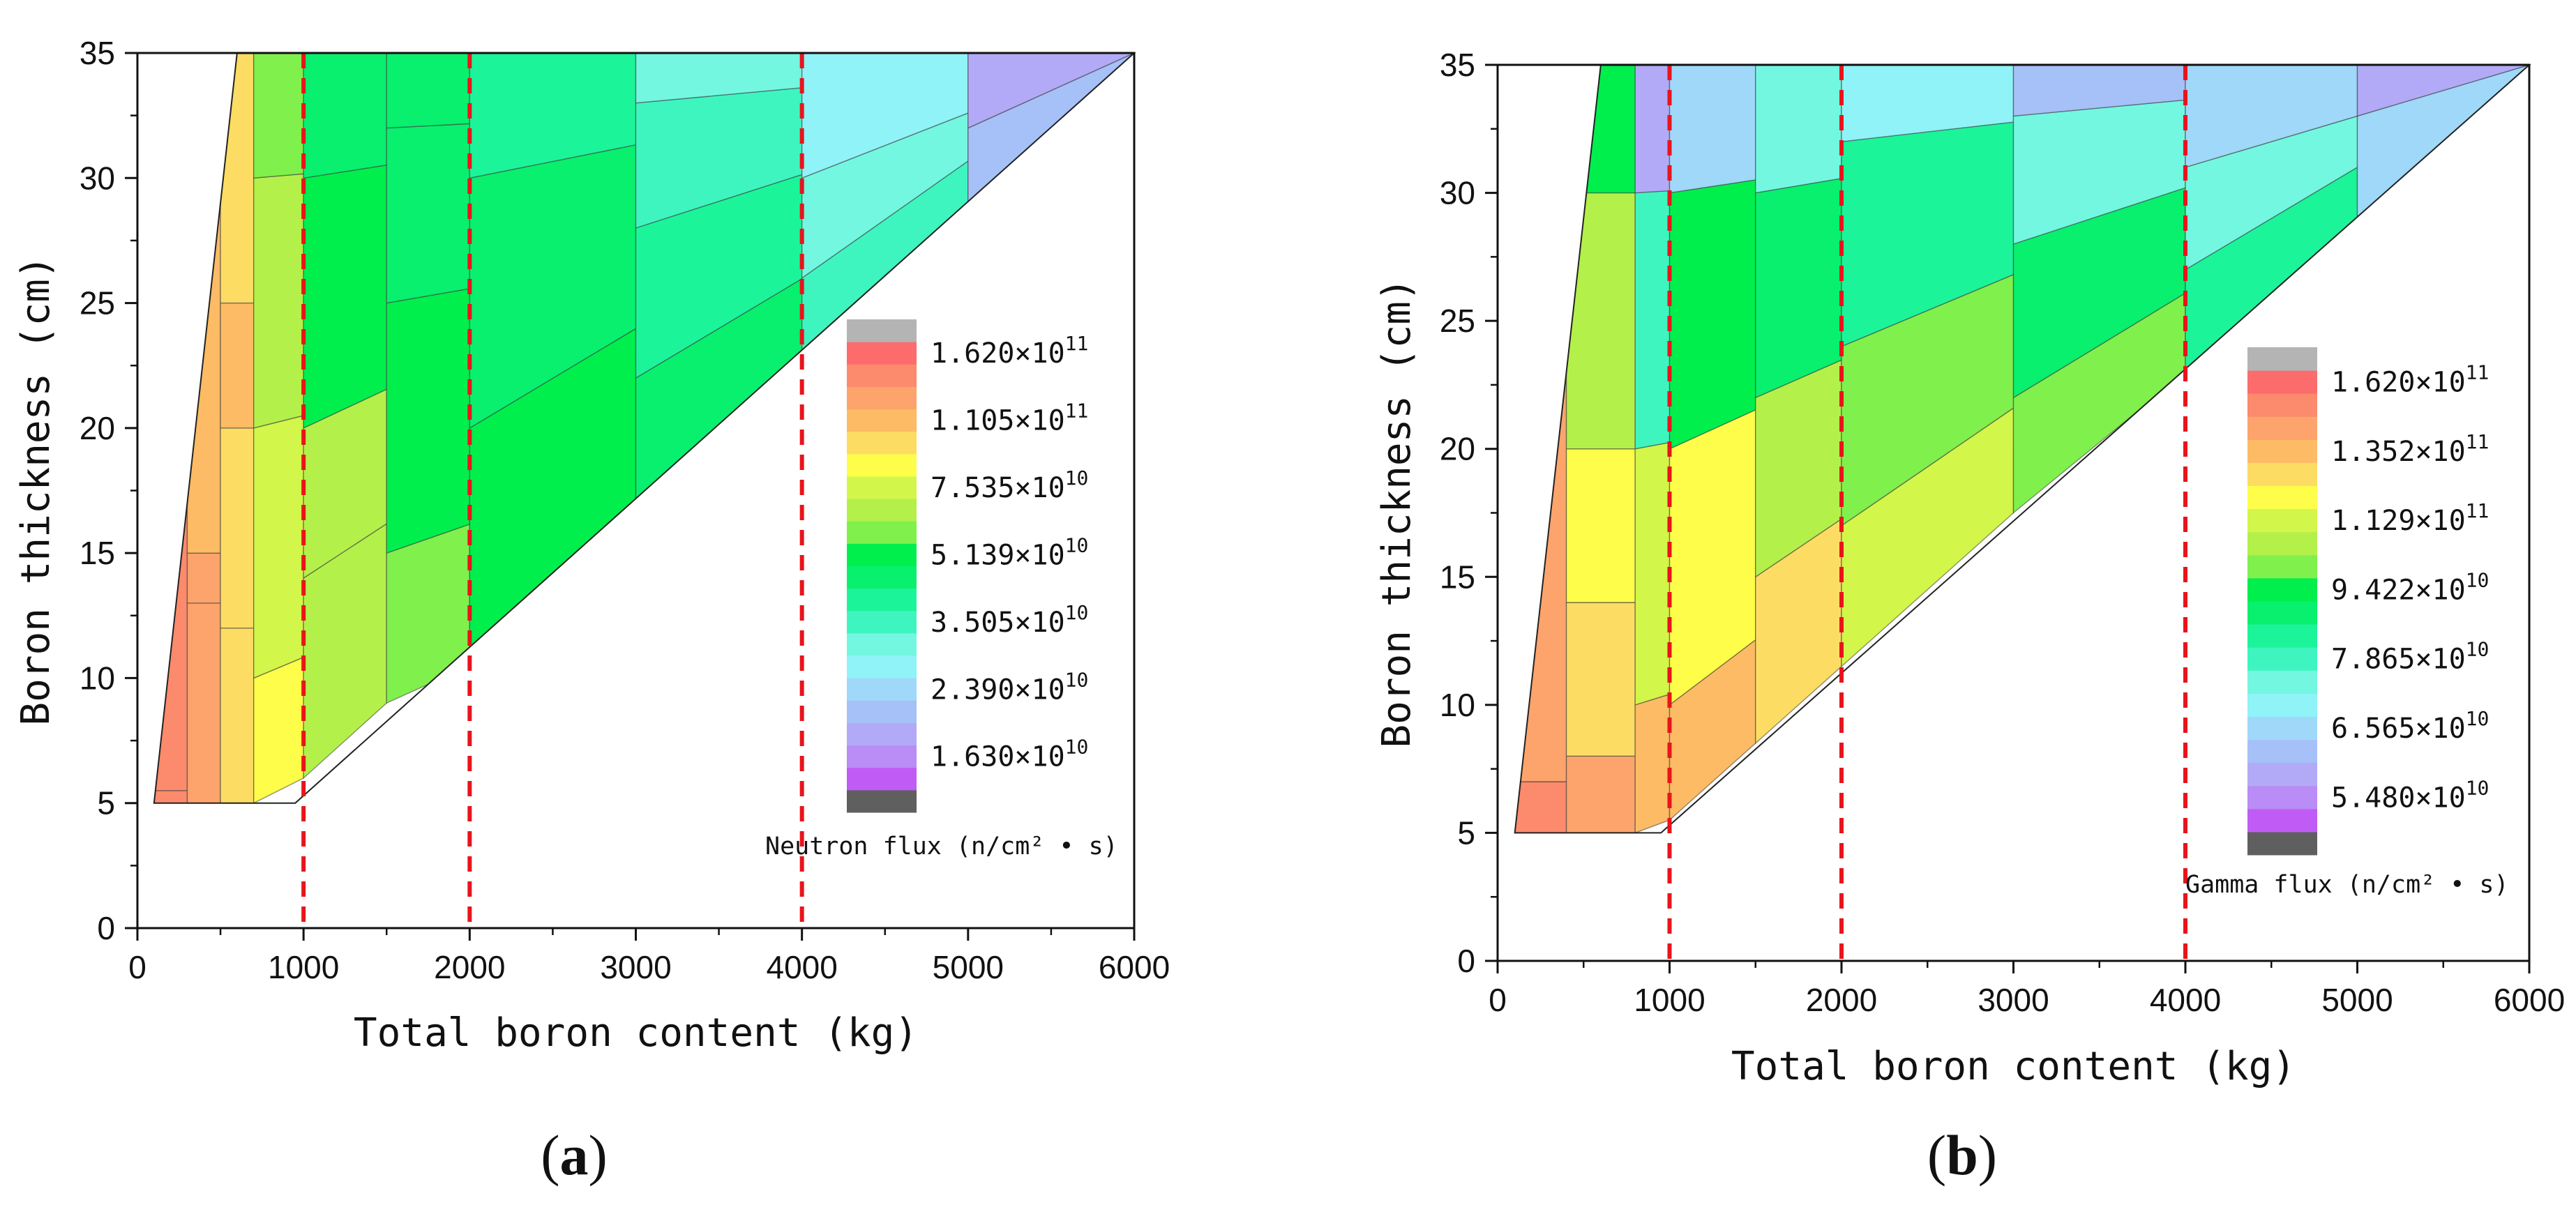  Describe the element at coordinates (1009, 687) in the screenshot. I see `colorbar-label: 2.390×10¹⁰` at that location.